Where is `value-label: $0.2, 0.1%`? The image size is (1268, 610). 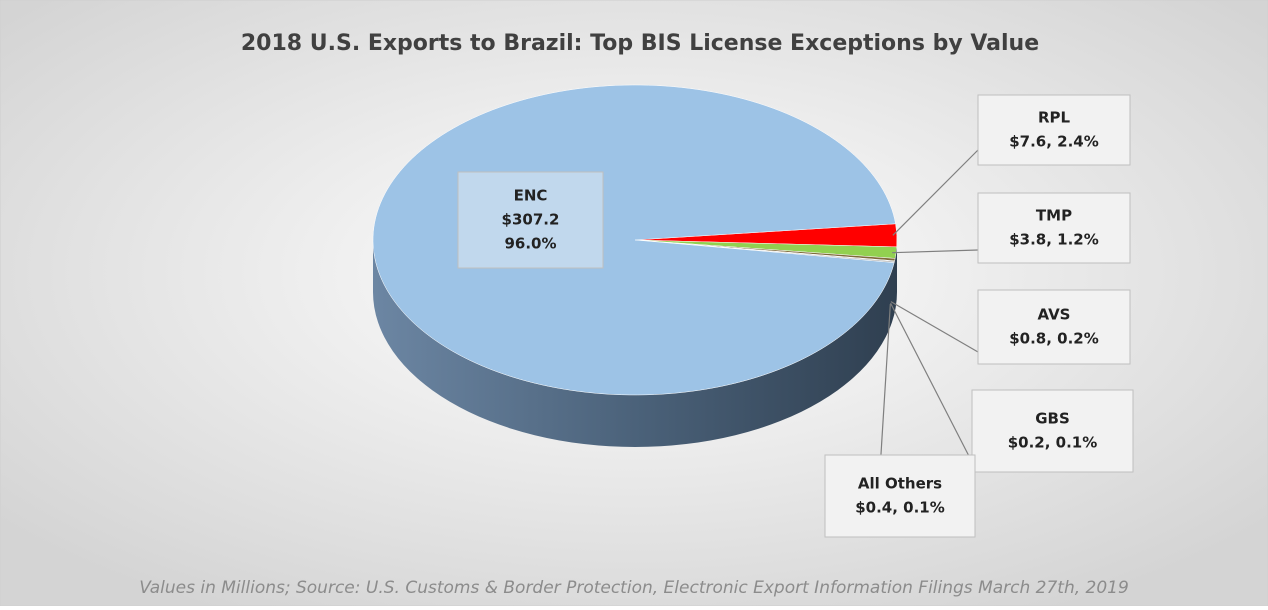 value-label: $0.2, 0.1% is located at coordinates (1053, 443).